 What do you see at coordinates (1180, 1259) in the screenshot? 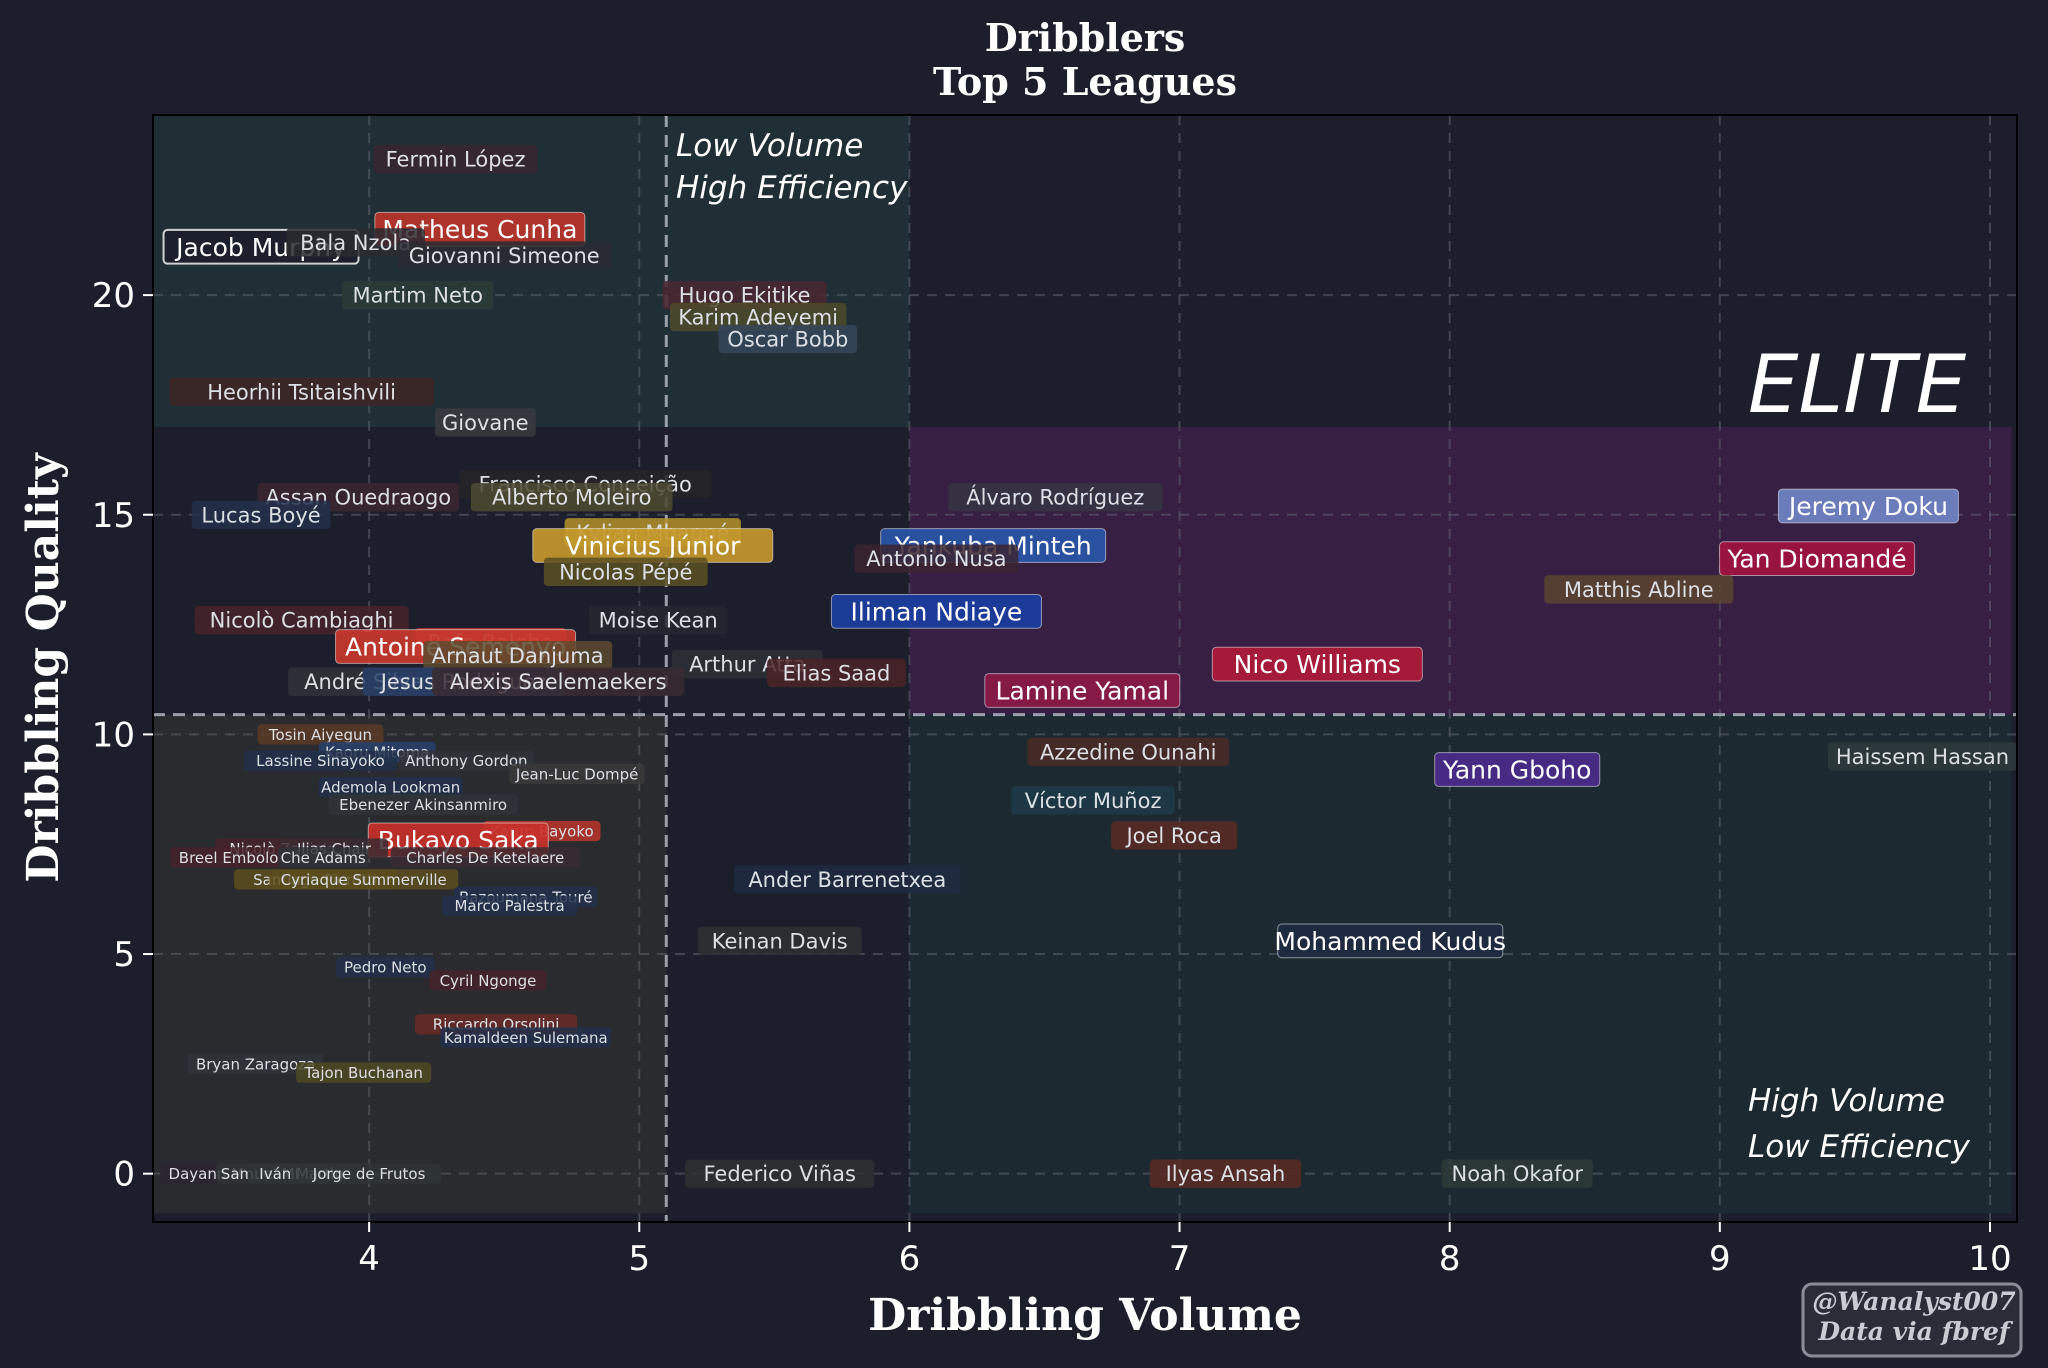
I see `x-tick-label-7: 7` at bounding box center [1180, 1259].